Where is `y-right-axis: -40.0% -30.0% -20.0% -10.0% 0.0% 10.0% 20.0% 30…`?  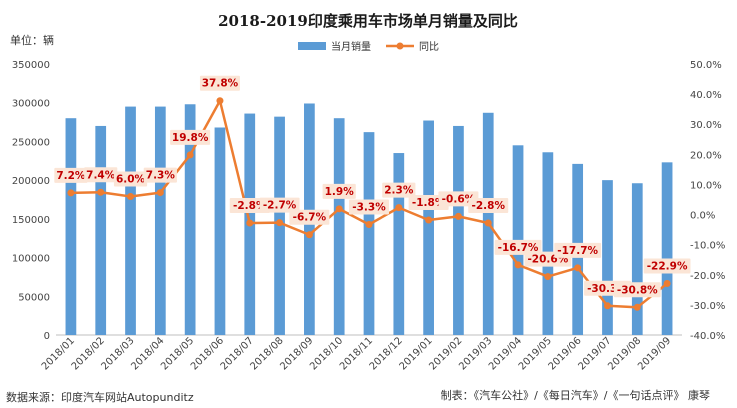
y-right-axis: -40.0% -30.0% -20.0% -10.0% 0.0% 10.0% 20.0% 30… is located at coordinates (707, 201).